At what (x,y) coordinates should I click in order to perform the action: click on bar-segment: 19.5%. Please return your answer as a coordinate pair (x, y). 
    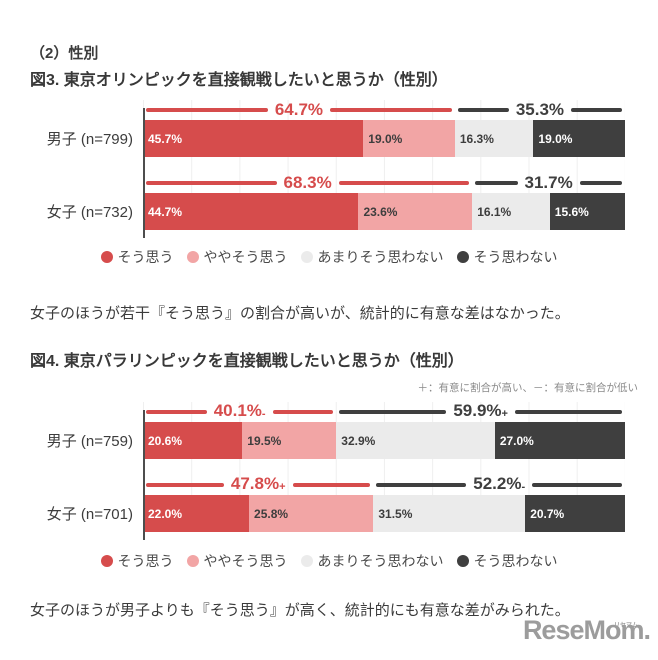
    Looking at the image, I should click on (289, 440).